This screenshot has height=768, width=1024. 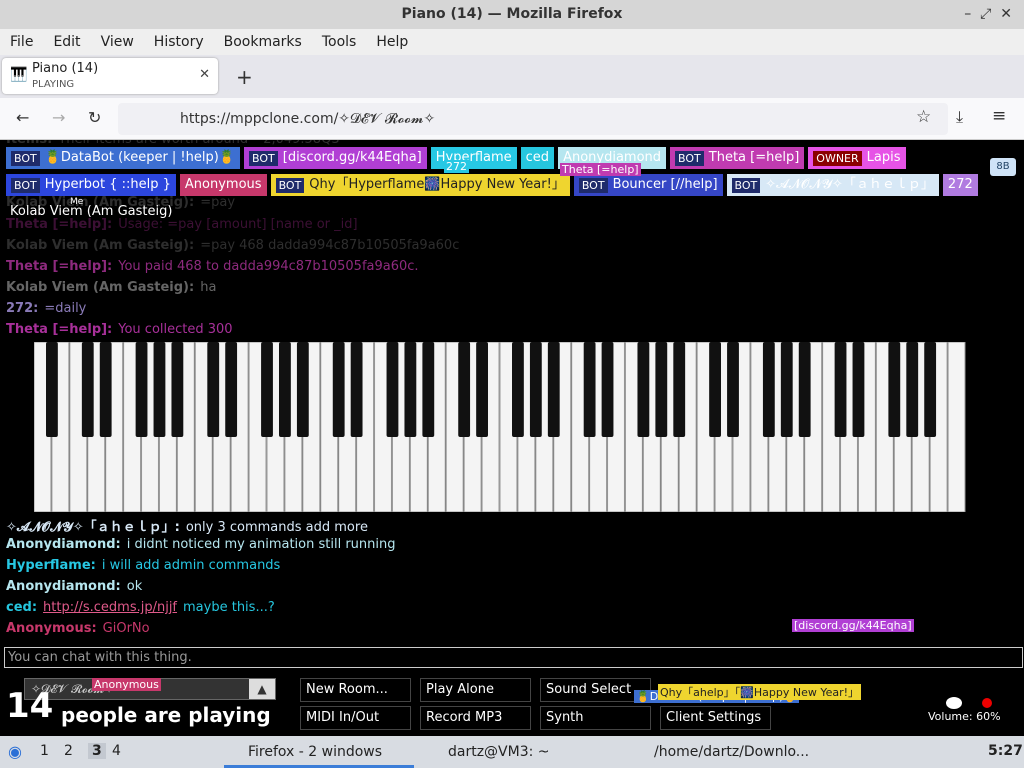 What do you see at coordinates (126, 684) in the screenshot?
I see `cursor-label: Anonymous` at bounding box center [126, 684].